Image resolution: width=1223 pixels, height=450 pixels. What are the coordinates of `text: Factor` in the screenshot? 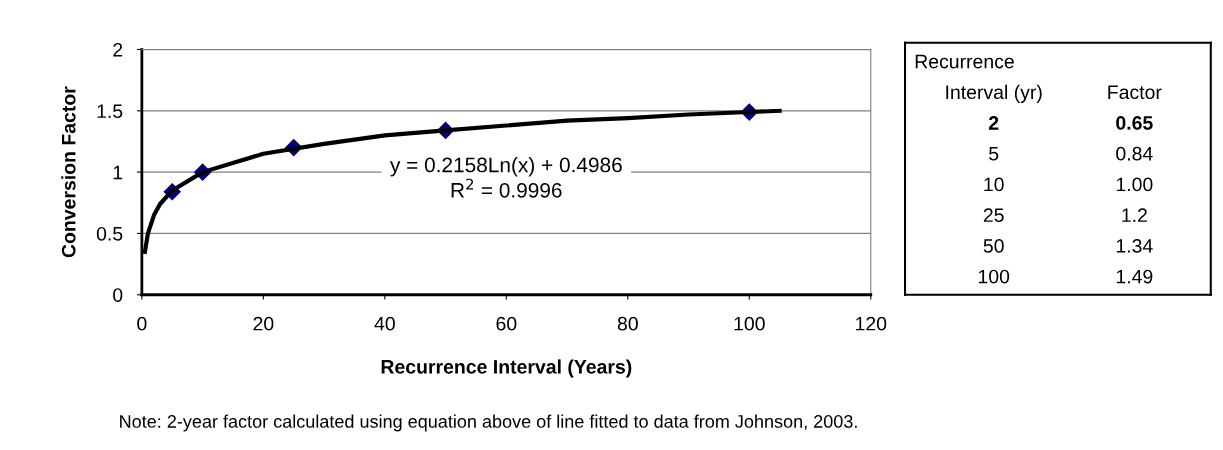 It's located at (1135, 92).